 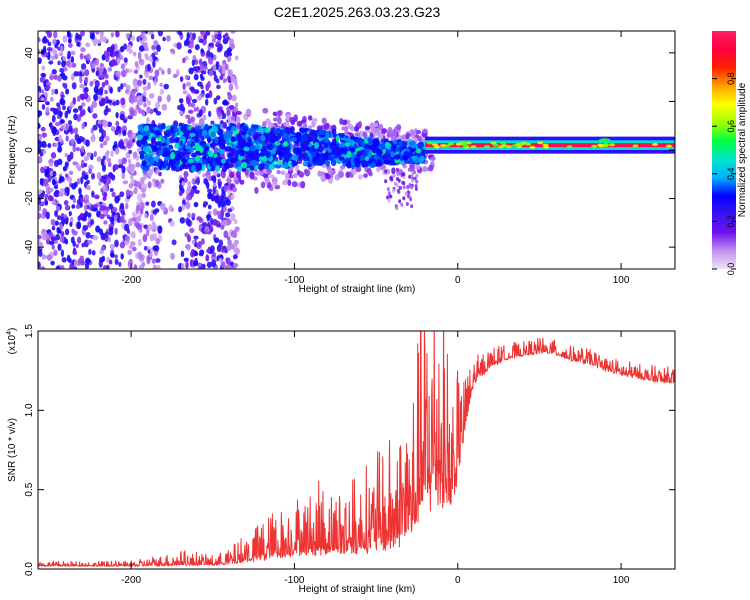 What do you see at coordinates (357, 589) in the screenshot?
I see `snr-xlabel: Height of straight line (km)` at bounding box center [357, 589].